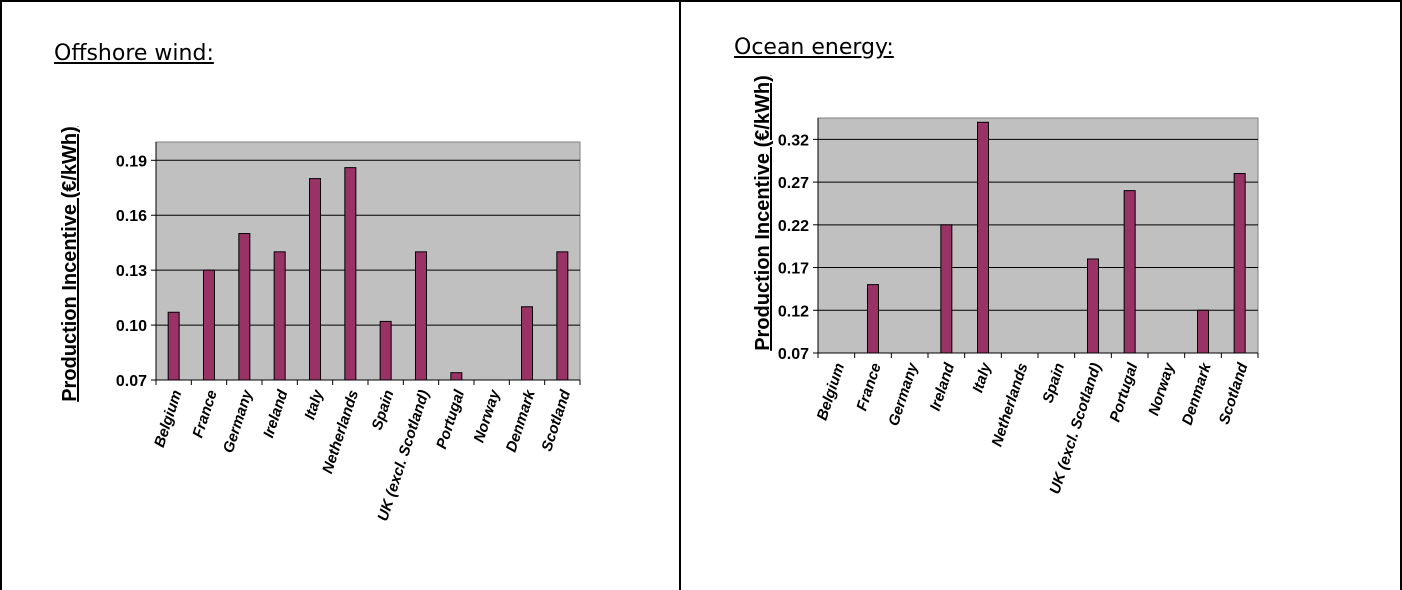 Image resolution: width=1402 pixels, height=590 pixels. I want to click on center-divider, so click(680, 295).